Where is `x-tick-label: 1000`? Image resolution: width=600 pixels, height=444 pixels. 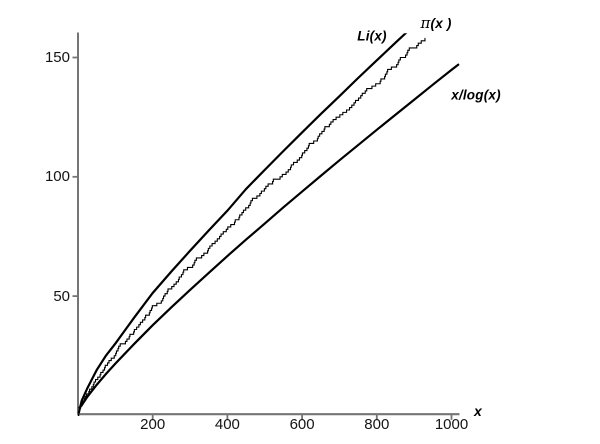
x-tick-label: 1000 is located at coordinates (451, 424).